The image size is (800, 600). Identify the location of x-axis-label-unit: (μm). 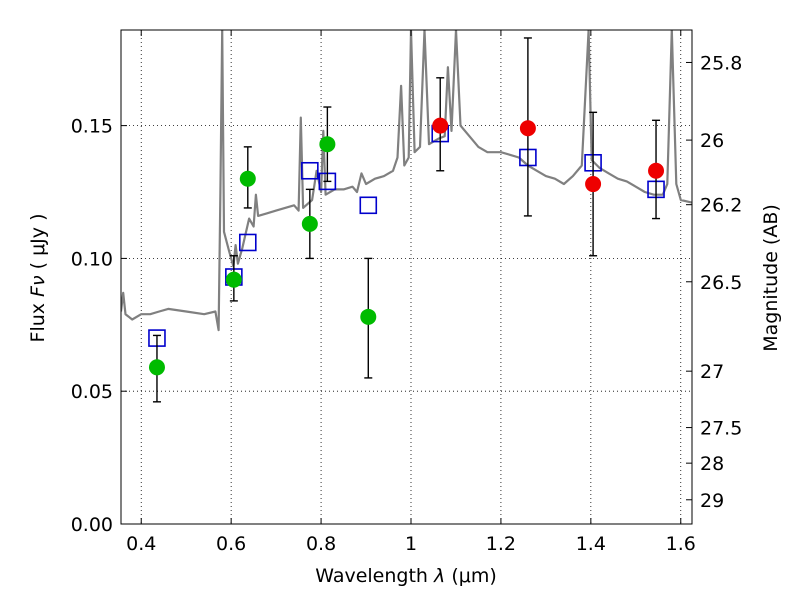
(473, 576).